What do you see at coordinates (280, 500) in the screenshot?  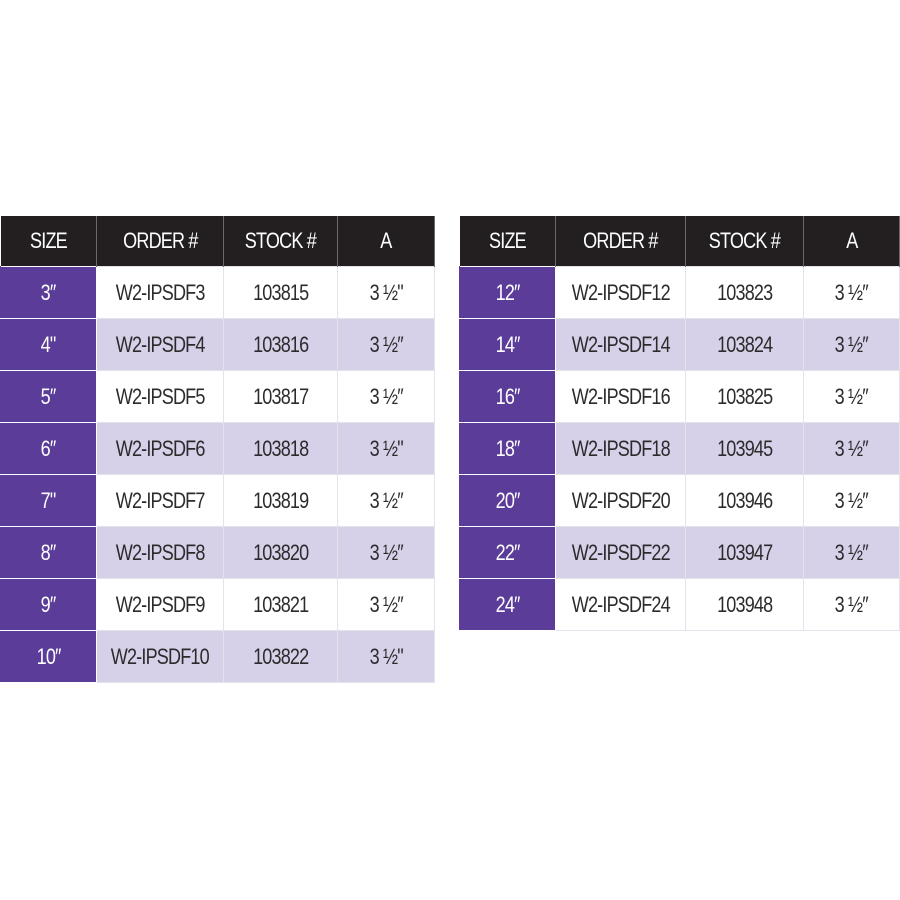 I see `stock-value: 103819` at bounding box center [280, 500].